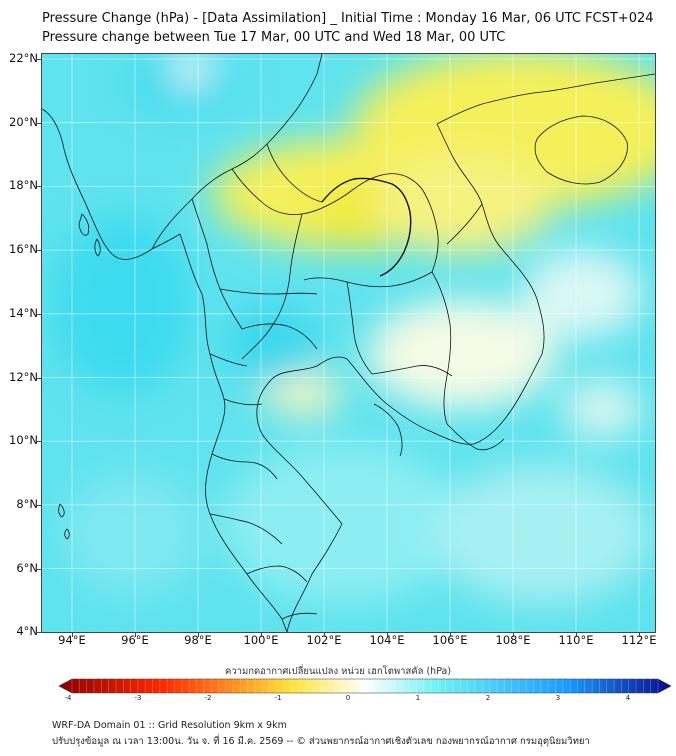  I want to click on lon-label: 94°E, so click(72, 640).